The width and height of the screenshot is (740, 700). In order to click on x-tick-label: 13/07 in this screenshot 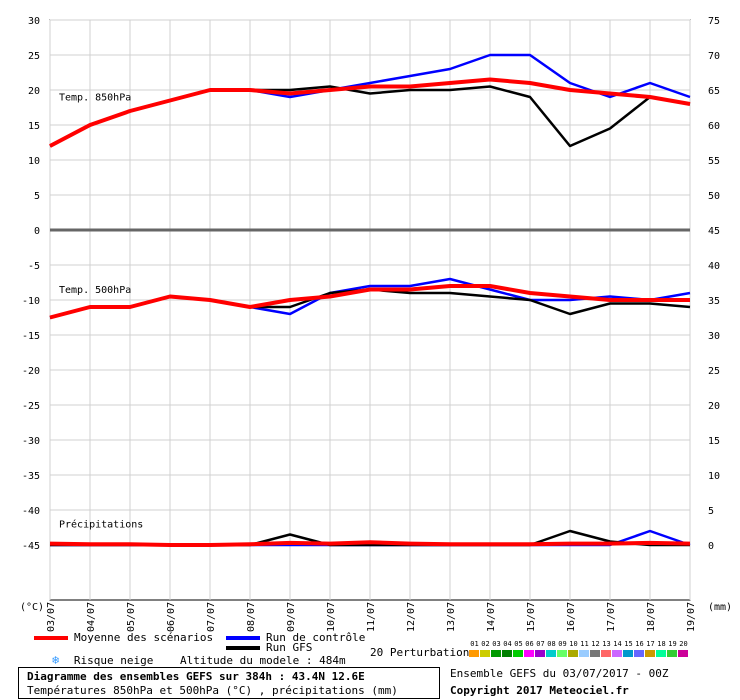, I will do `click(451, 617)`.